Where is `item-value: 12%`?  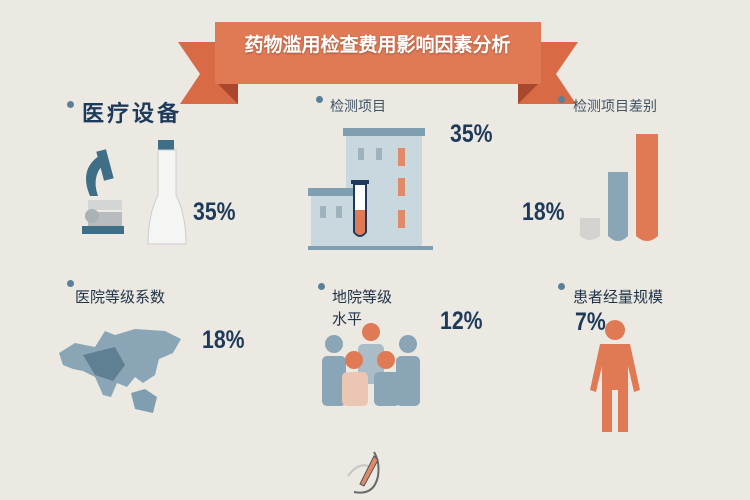
item-value: 12% is located at coordinates (461, 321).